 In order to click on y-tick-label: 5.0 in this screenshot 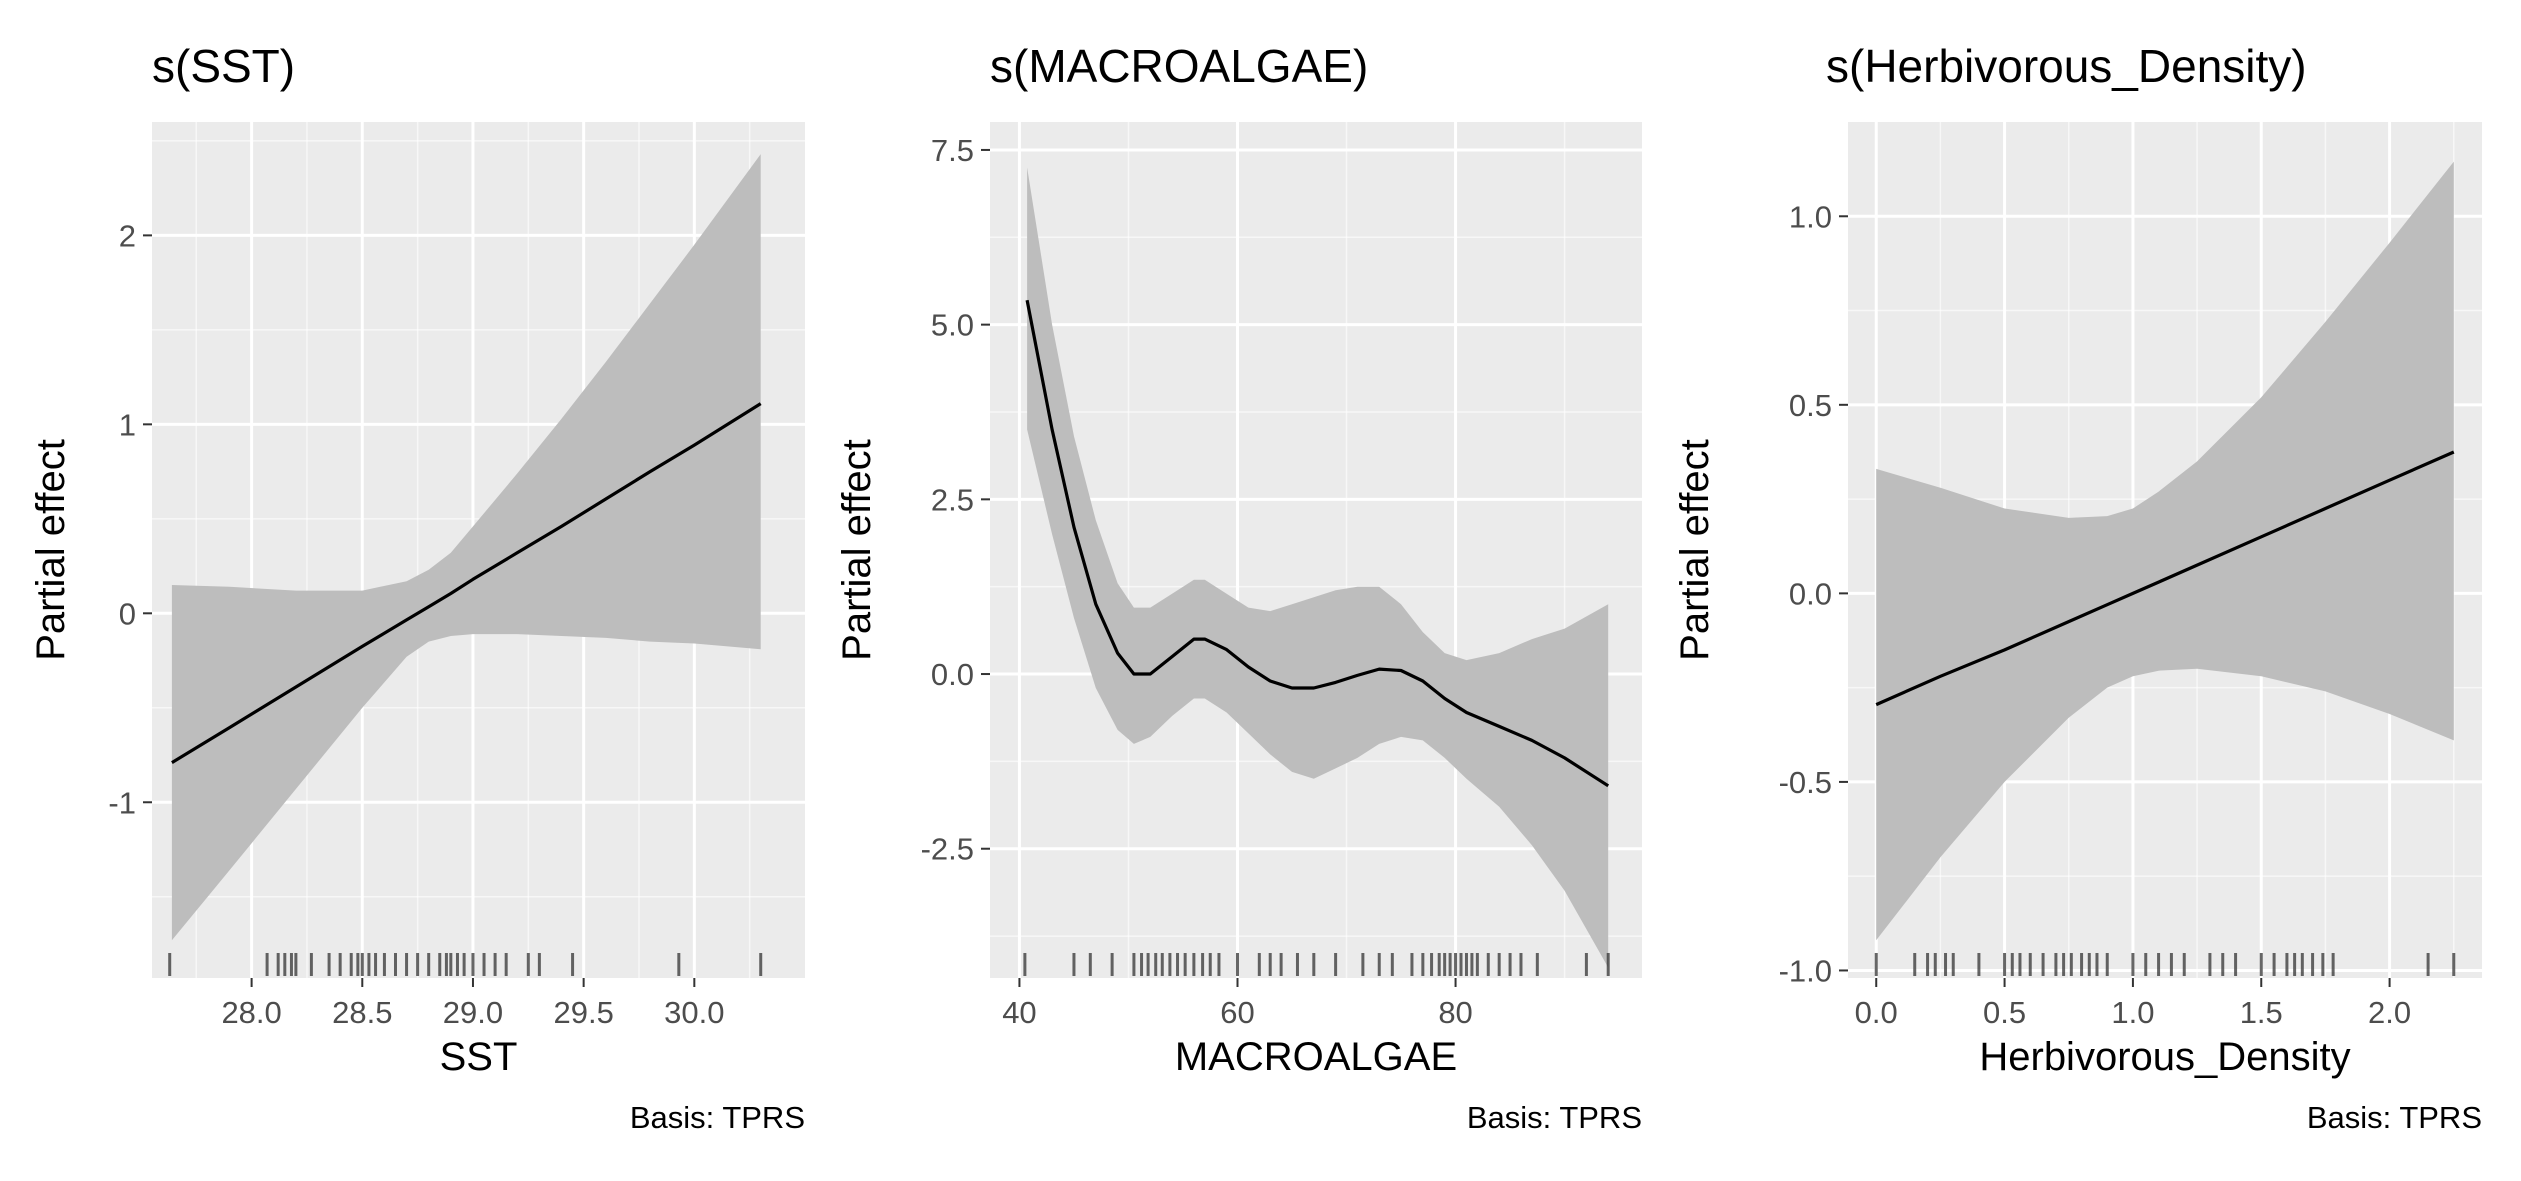, I will do `click(952, 325)`.